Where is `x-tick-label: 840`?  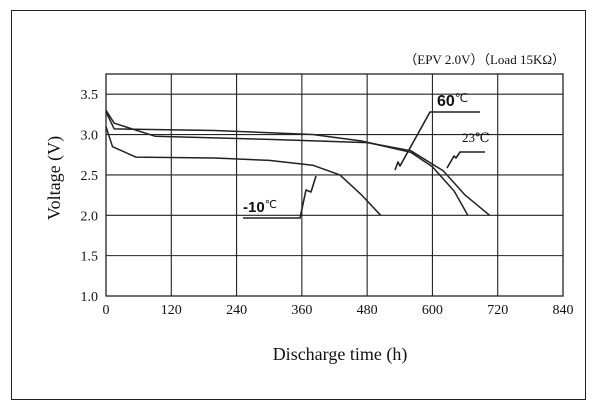 x-tick-label: 840 is located at coordinates (563, 310).